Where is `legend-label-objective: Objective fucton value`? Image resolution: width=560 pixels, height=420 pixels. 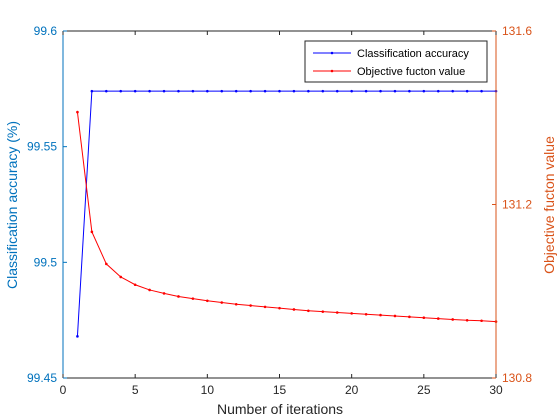 legend-label-objective: Objective fucton value is located at coordinates (411, 72).